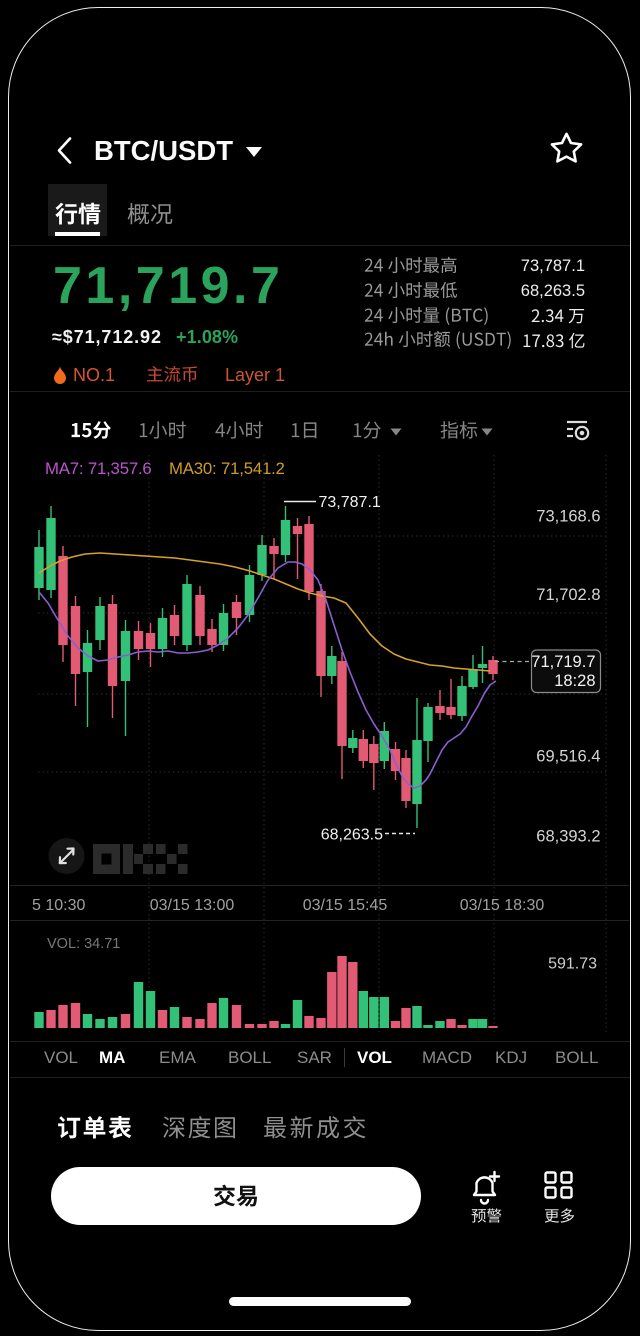 The height and width of the screenshot is (1336, 640). I want to click on svg-text: 68,393.2, so click(568, 837).